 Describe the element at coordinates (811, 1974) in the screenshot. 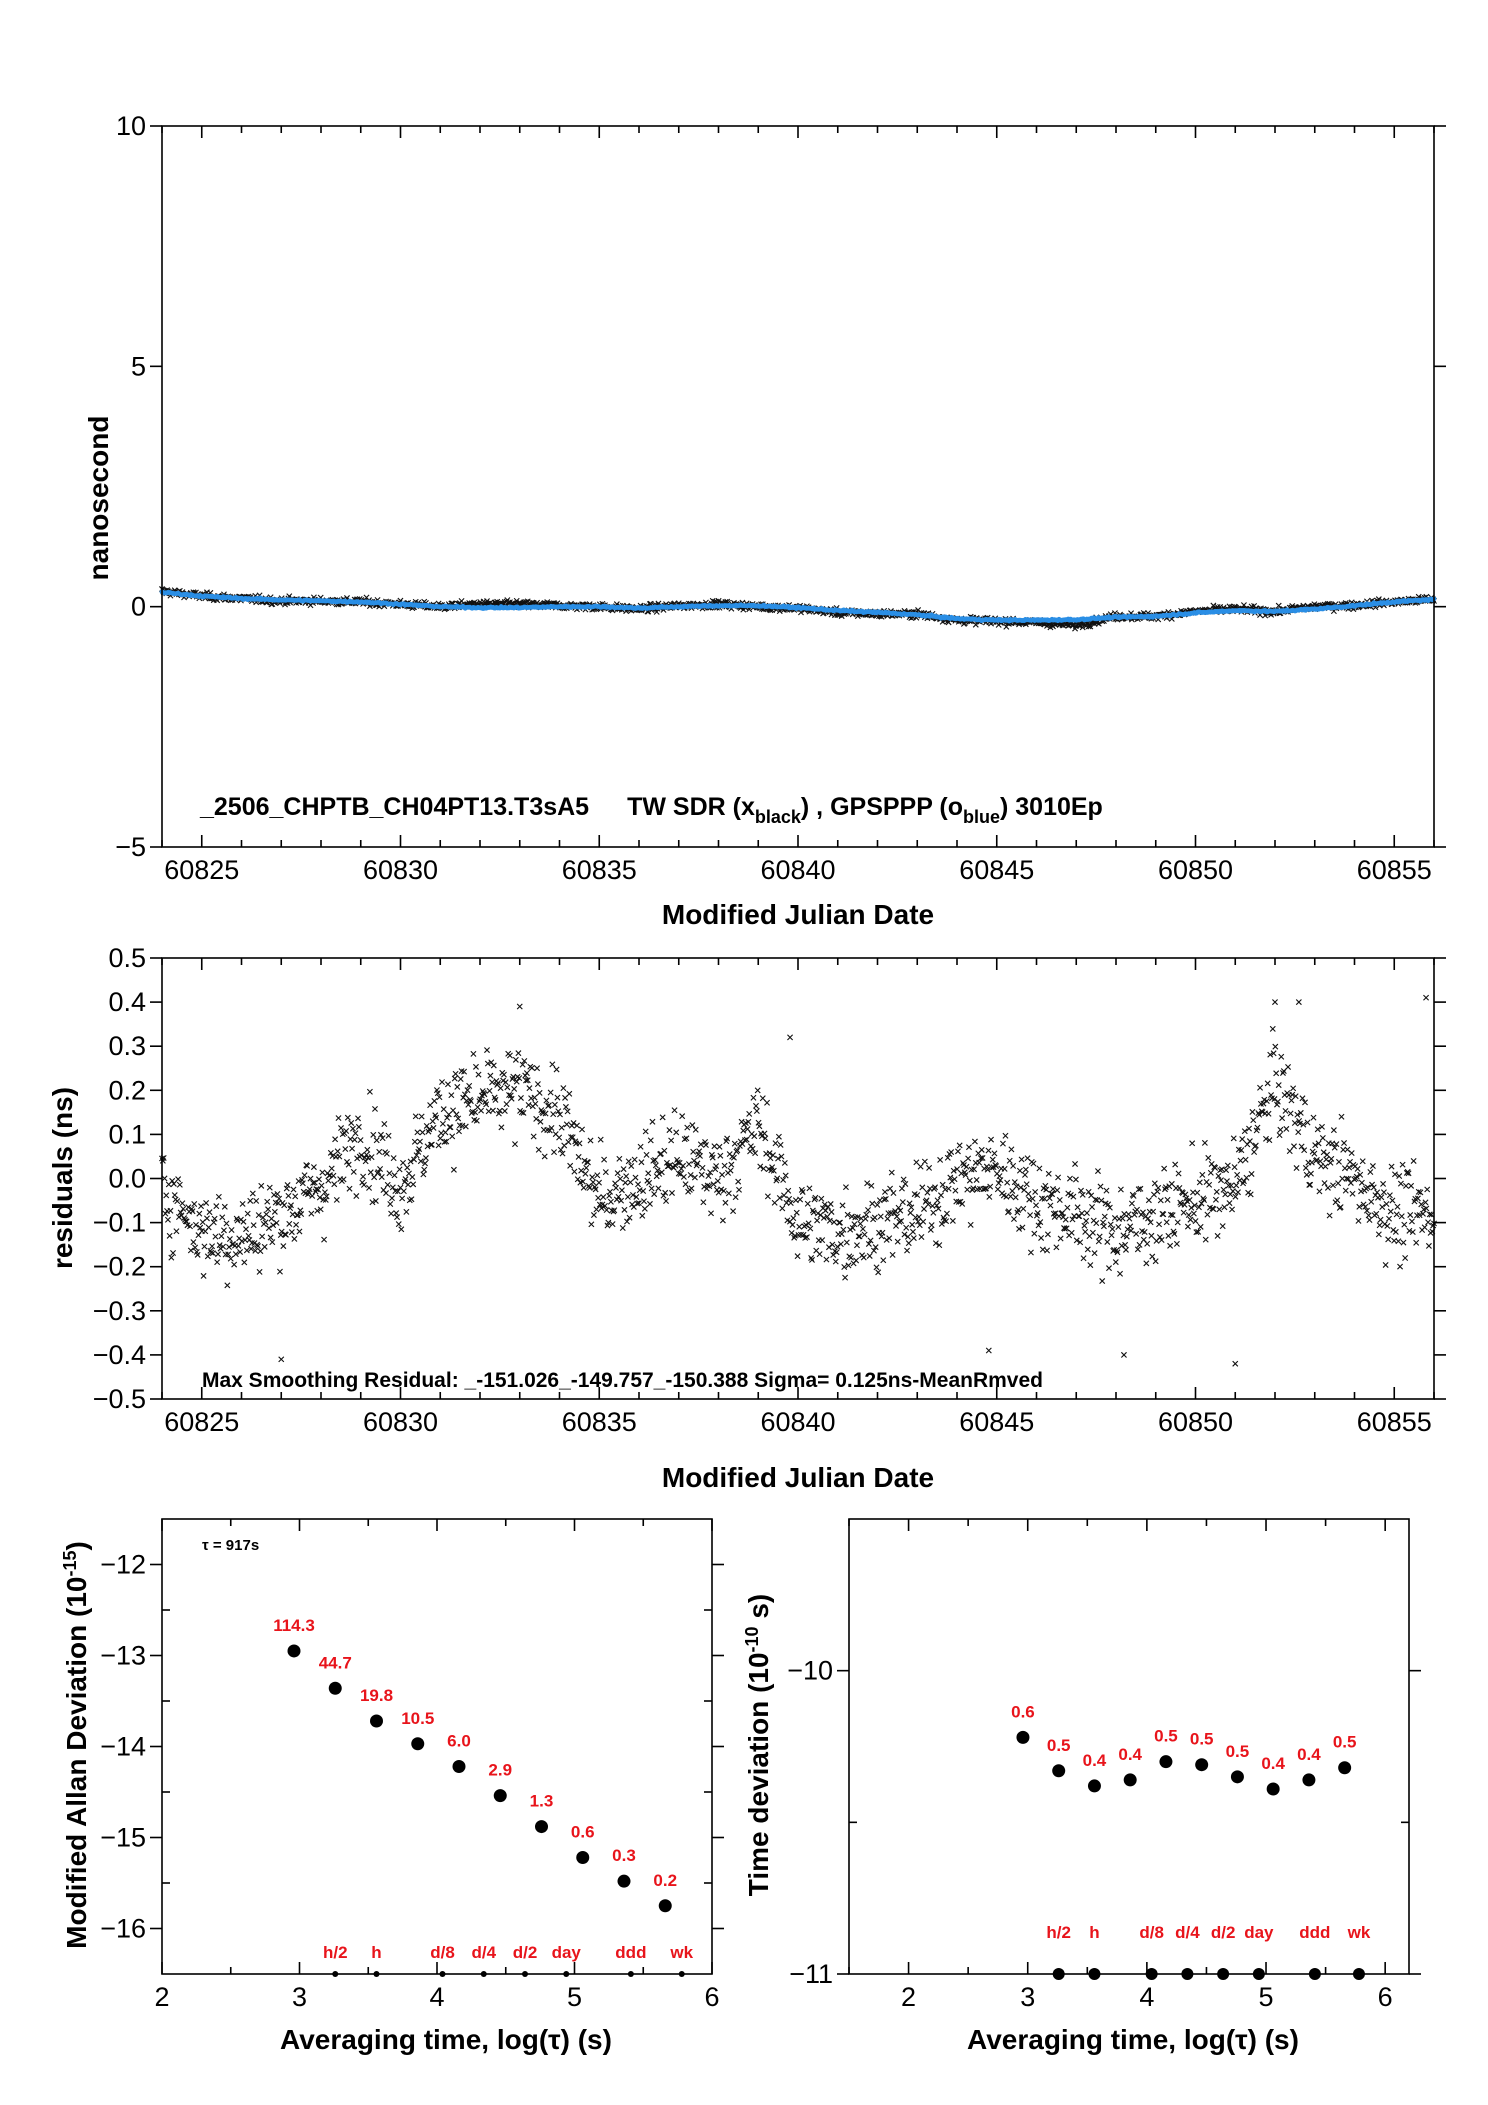

I see `y-tick-label: −11` at that location.